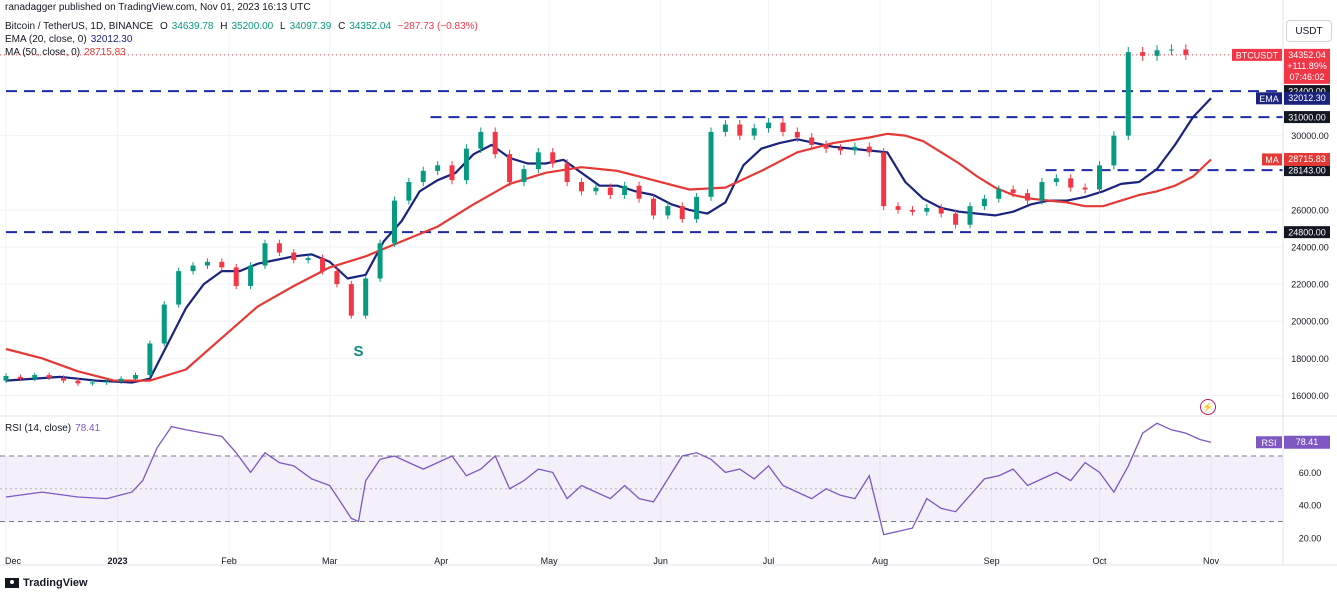 The height and width of the screenshot is (594, 1337). Describe the element at coordinates (1310, 136) in the screenshot. I see `price-tick-label: 30000.00` at that location.